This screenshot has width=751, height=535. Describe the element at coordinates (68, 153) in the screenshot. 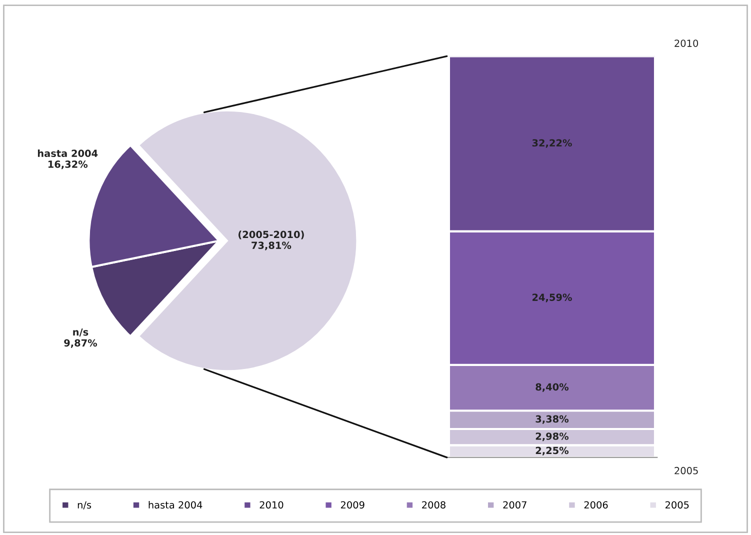

I see `slice-label: hasta 2004` at that location.